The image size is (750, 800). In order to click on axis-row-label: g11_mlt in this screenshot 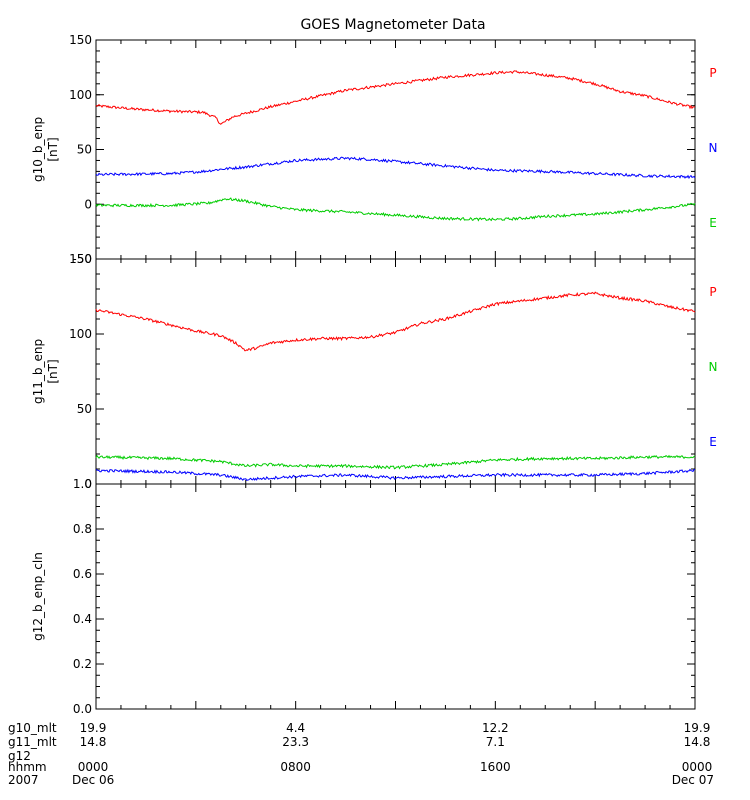, I will do `click(32, 742)`.